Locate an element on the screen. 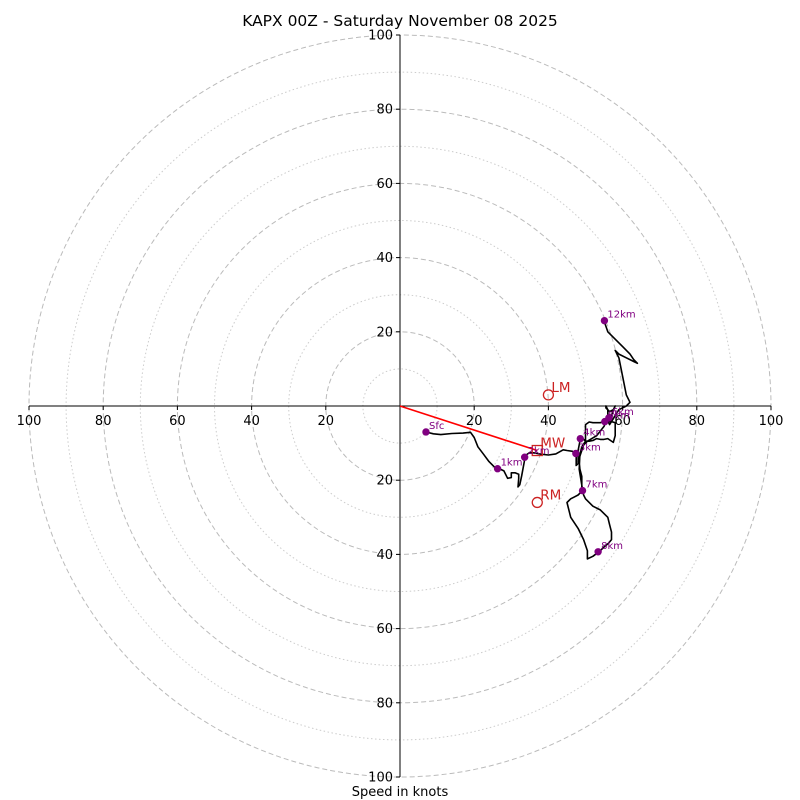 Image resolution: width=800 pixels, height=800 pixels. tick-label-right-20: 20 is located at coordinates (474, 421).